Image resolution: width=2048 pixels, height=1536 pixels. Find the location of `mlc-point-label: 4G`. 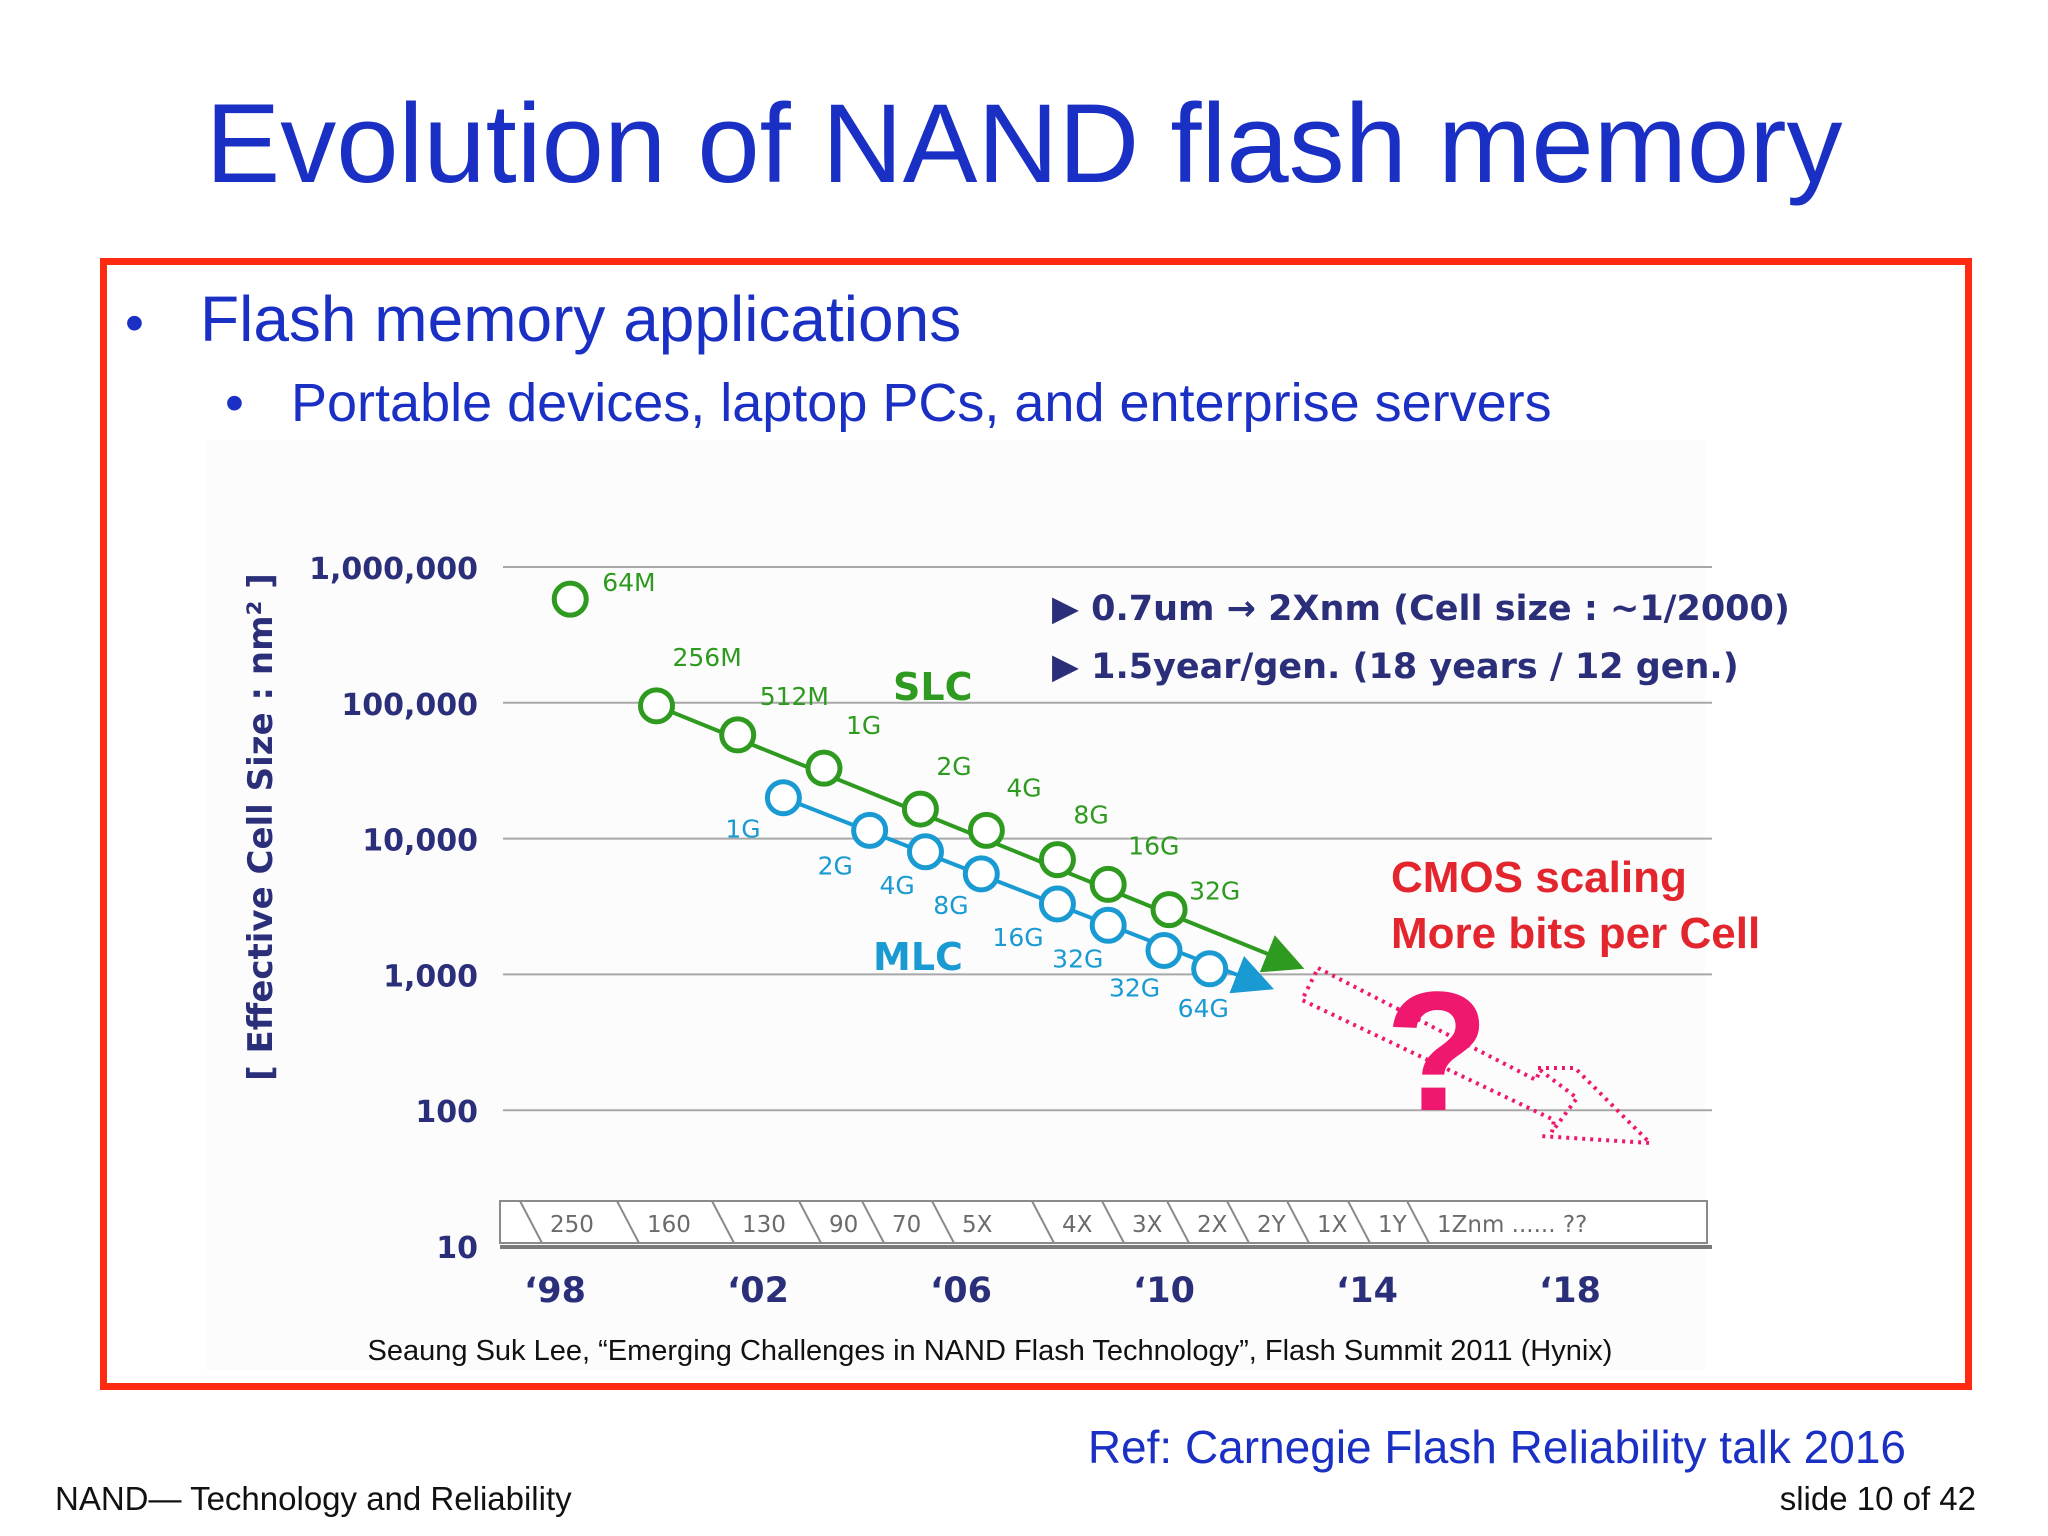

mlc-point-label: 4G is located at coordinates (896, 885).